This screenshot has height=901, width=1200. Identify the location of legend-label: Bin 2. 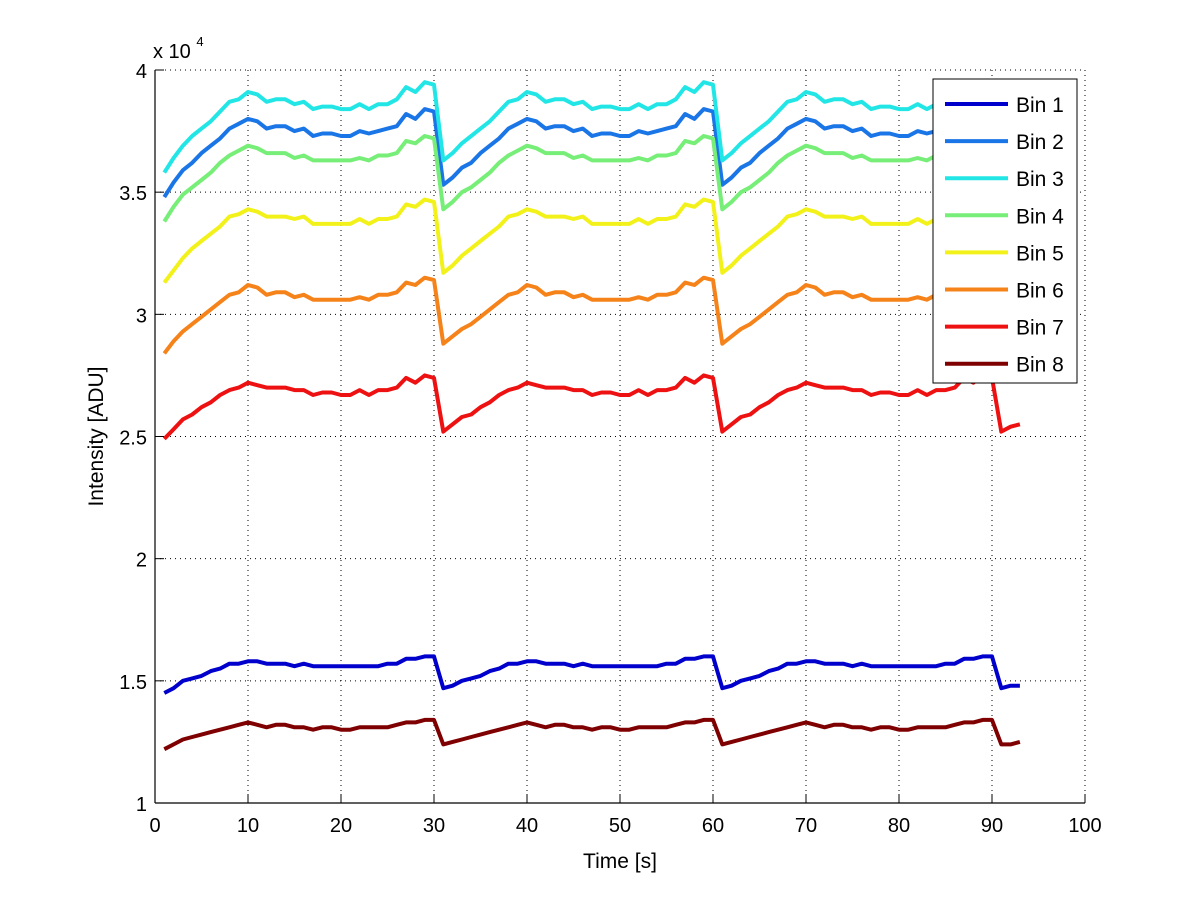
(1040, 142).